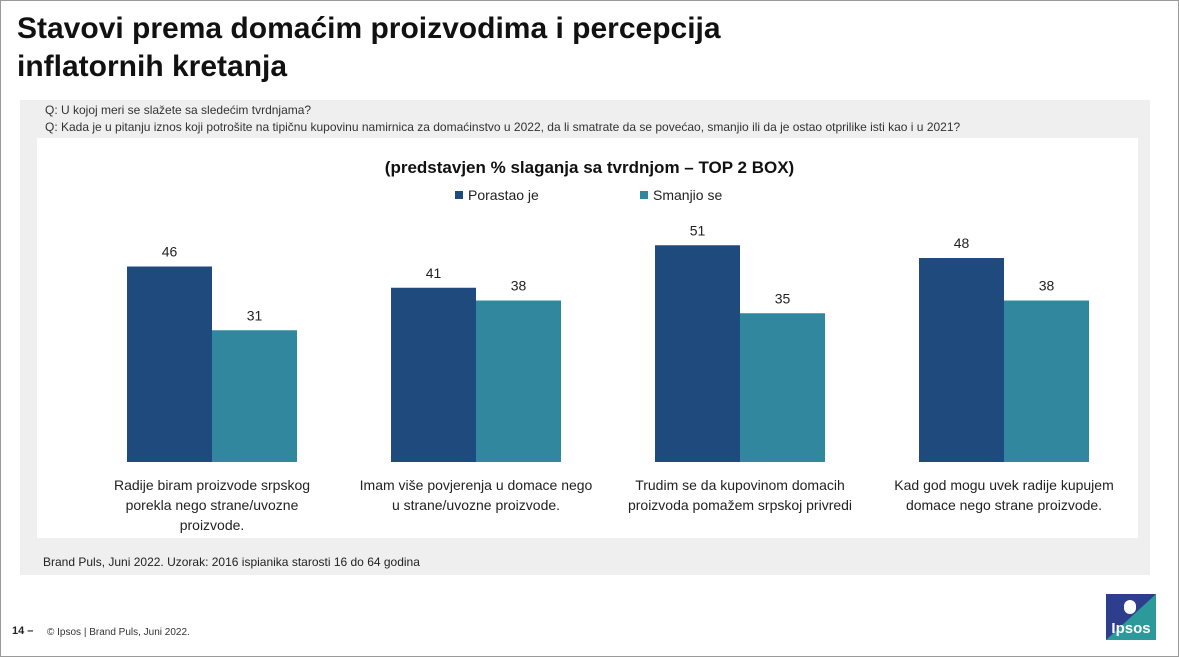 The height and width of the screenshot is (657, 1179). I want to click on legend-item-smanjio: Smanjio se, so click(681, 195).